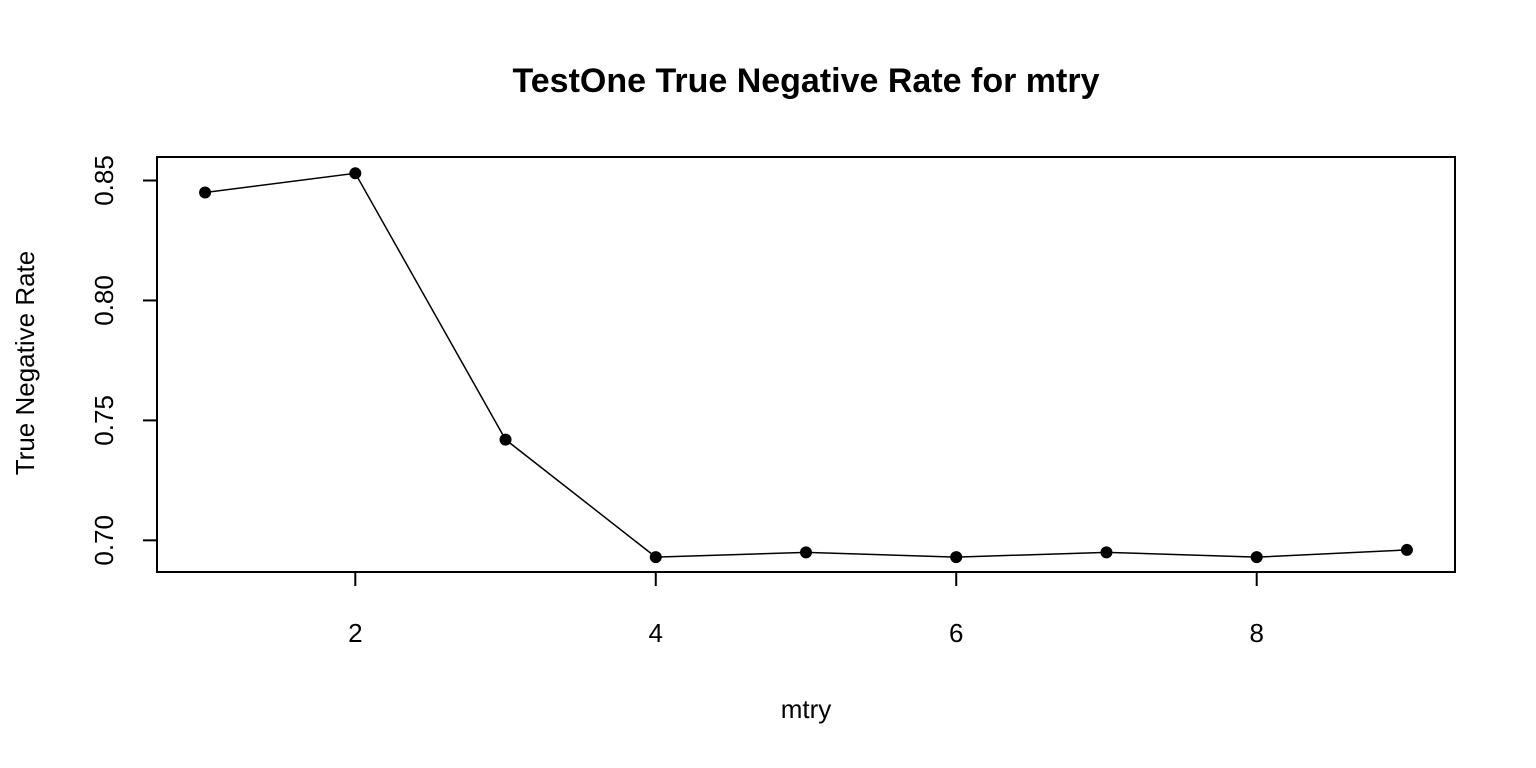  What do you see at coordinates (656, 633) in the screenshot?
I see `x-tick-label: 4` at bounding box center [656, 633].